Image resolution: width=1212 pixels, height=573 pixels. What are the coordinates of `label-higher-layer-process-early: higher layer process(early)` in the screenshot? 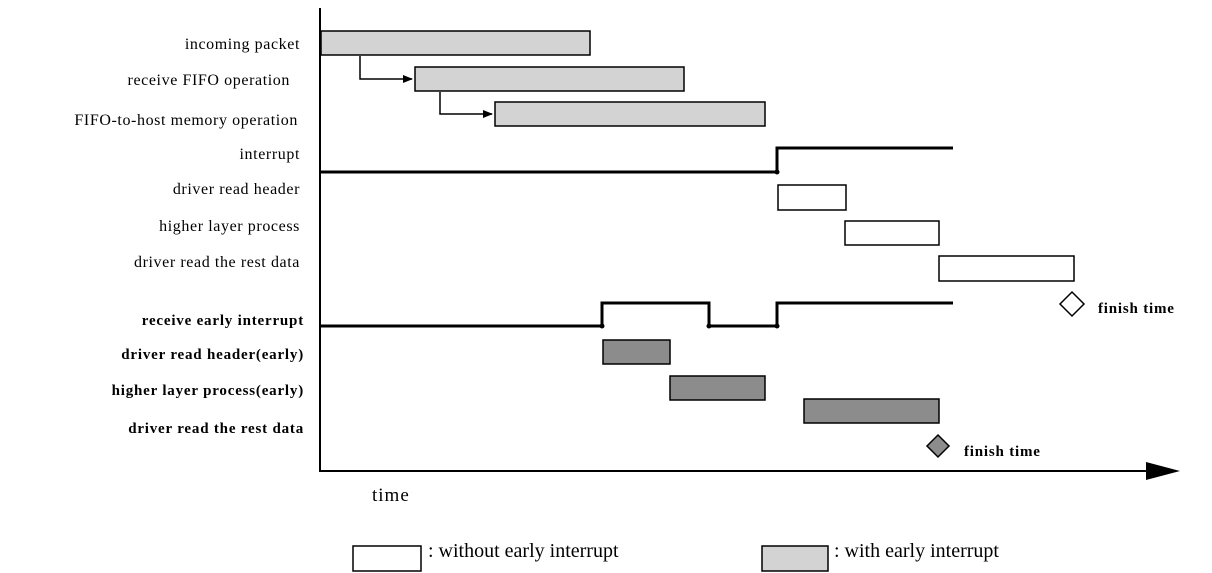 It's located at (208, 391).